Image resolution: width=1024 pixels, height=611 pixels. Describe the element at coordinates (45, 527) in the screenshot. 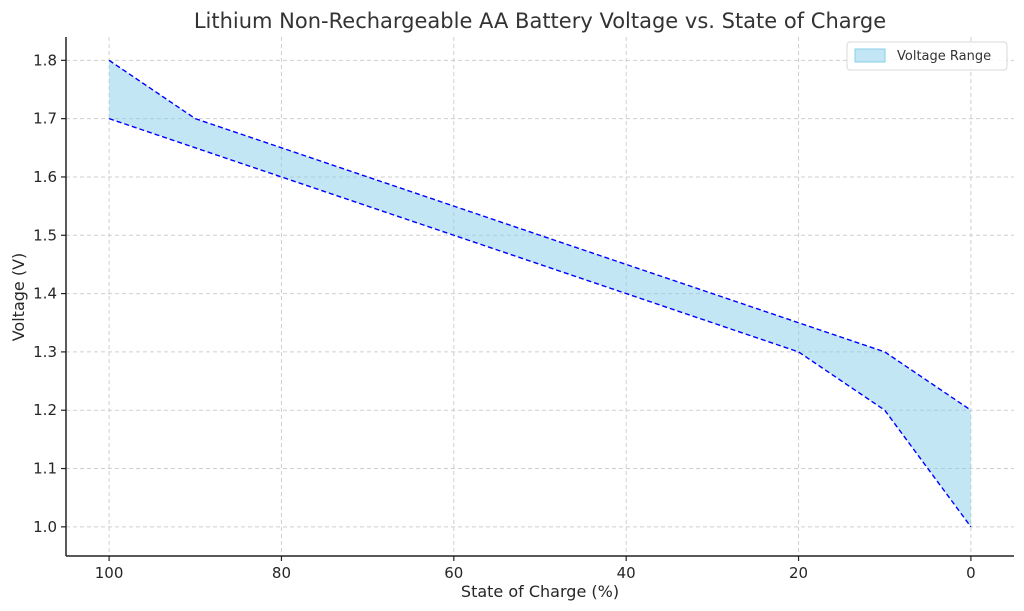

I see `y-tick-label: 1.0` at that location.